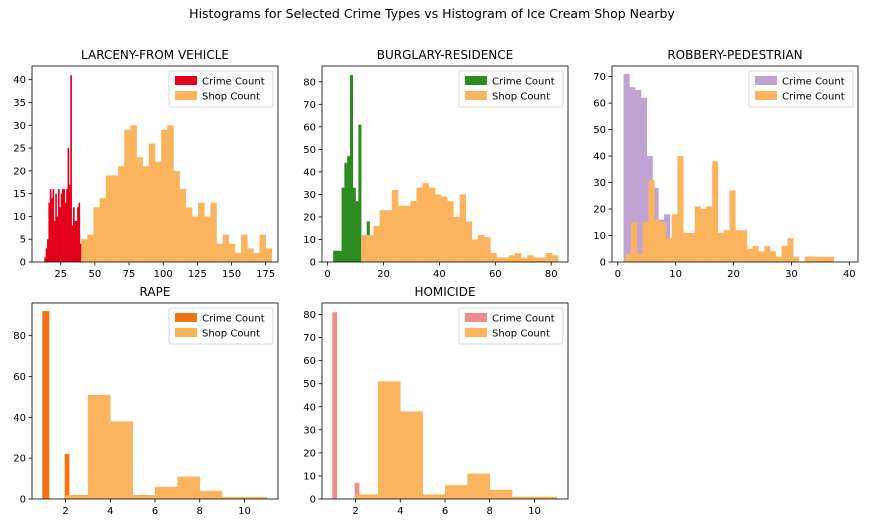  Describe the element at coordinates (551, 274) in the screenshot. I see `xtick-label-1-4: 80` at that location.